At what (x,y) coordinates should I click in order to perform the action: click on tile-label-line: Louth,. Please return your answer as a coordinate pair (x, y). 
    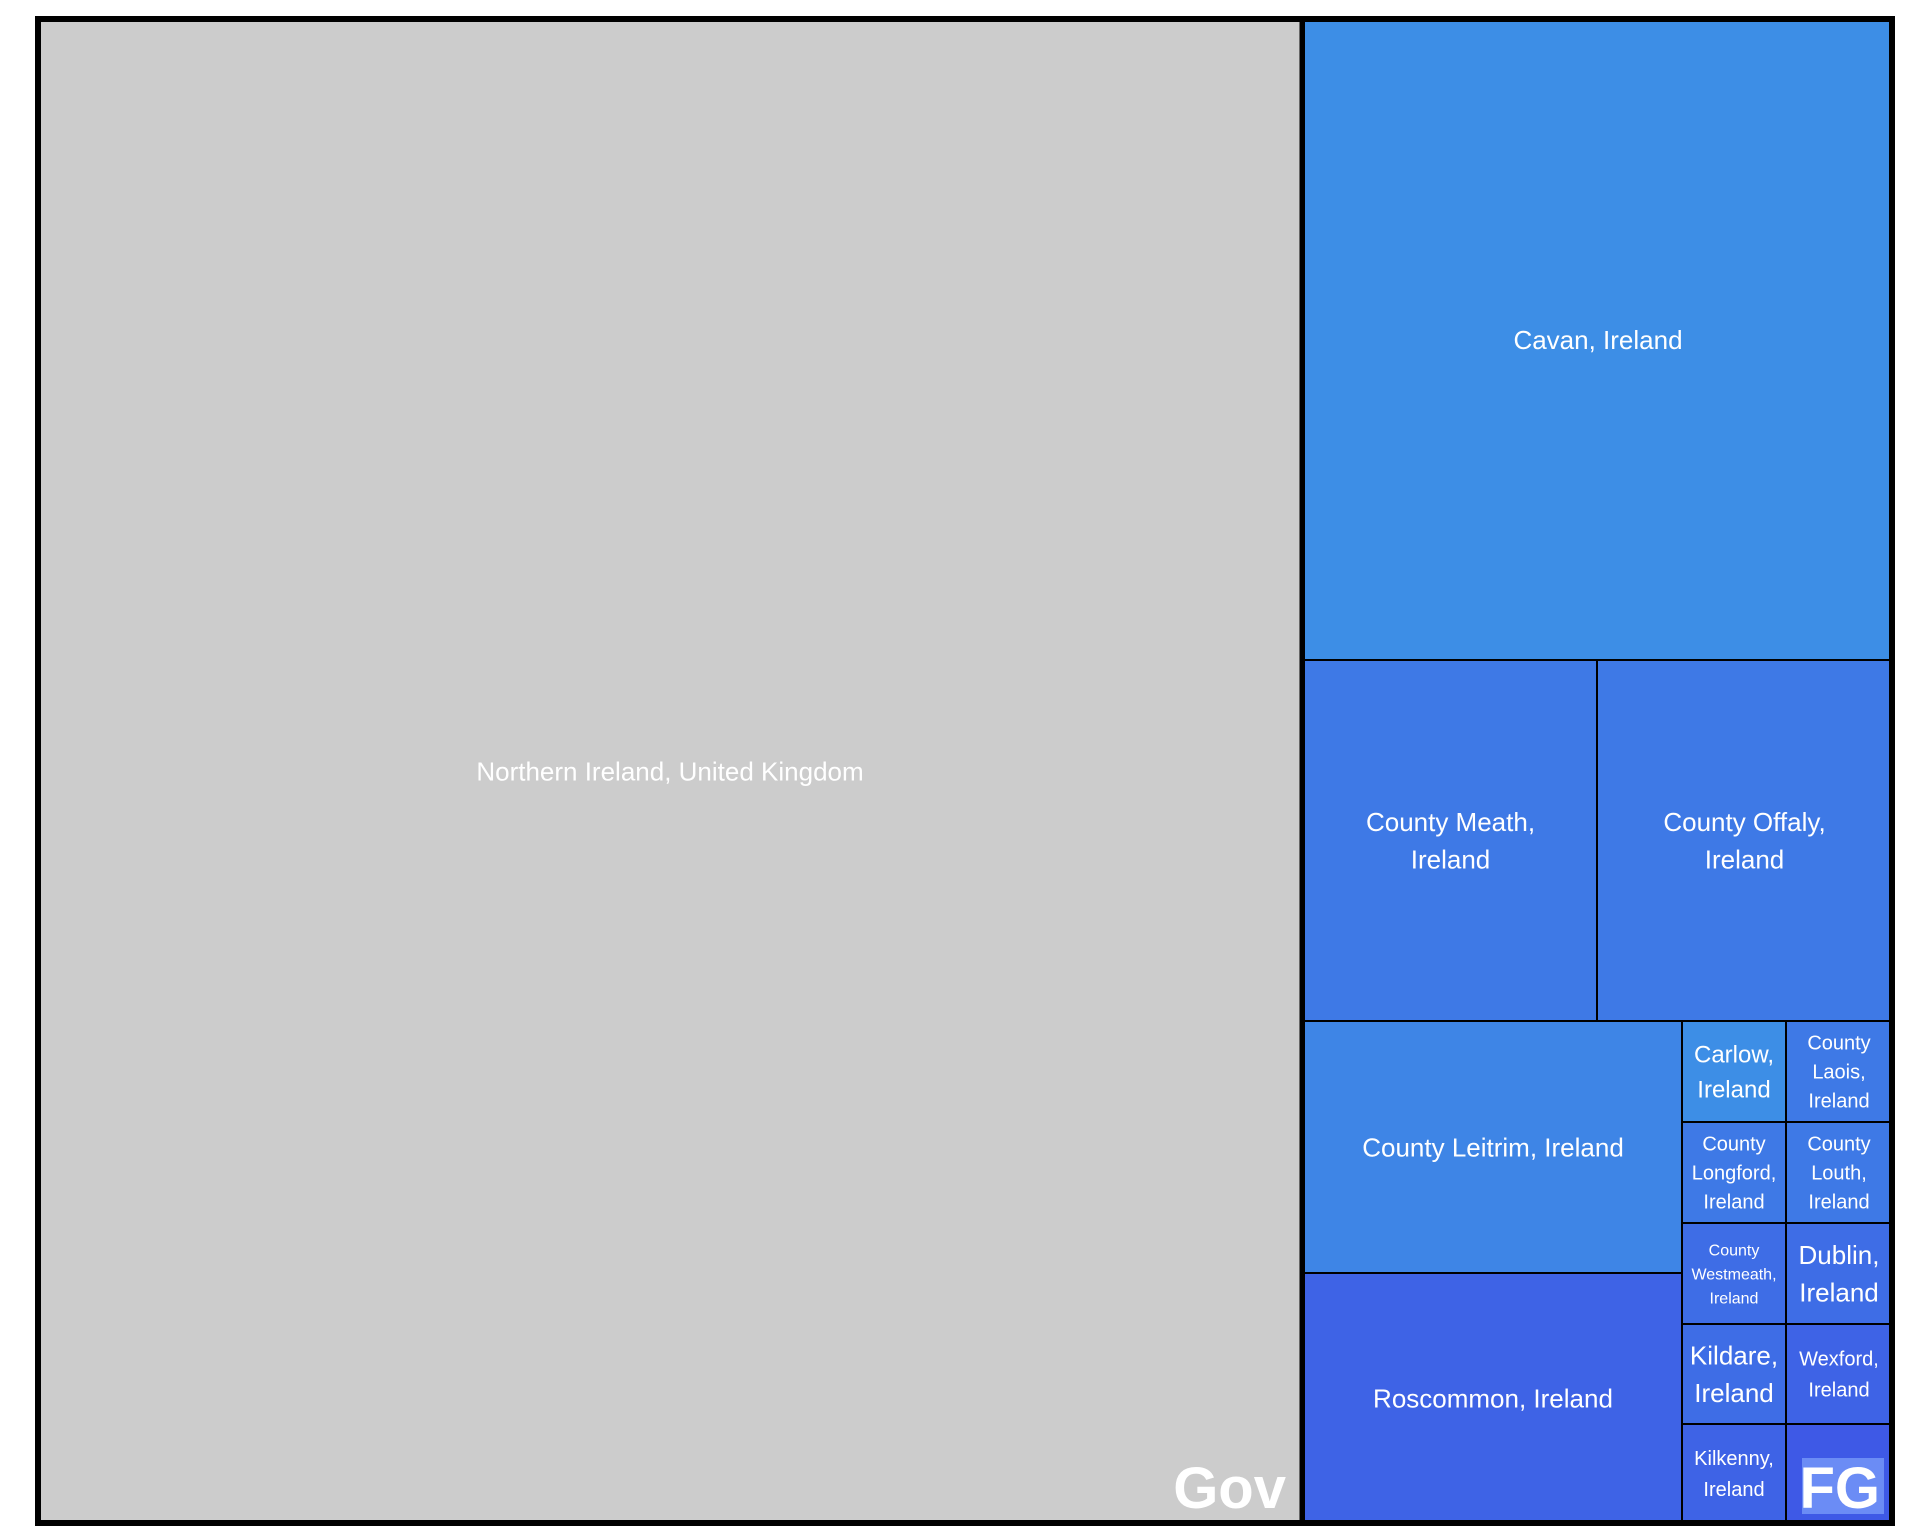
    Looking at the image, I should click on (1839, 1174).